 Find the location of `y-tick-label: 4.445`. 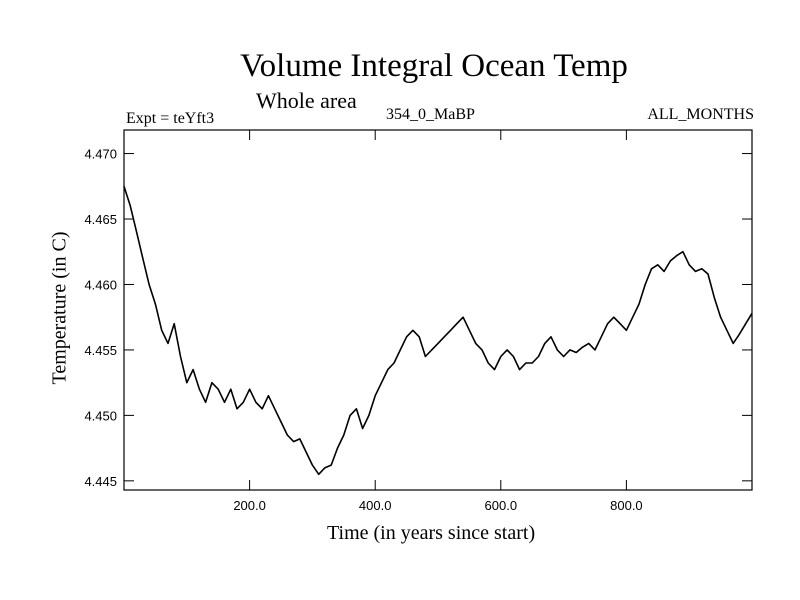

y-tick-label: 4.445 is located at coordinates (100, 481).